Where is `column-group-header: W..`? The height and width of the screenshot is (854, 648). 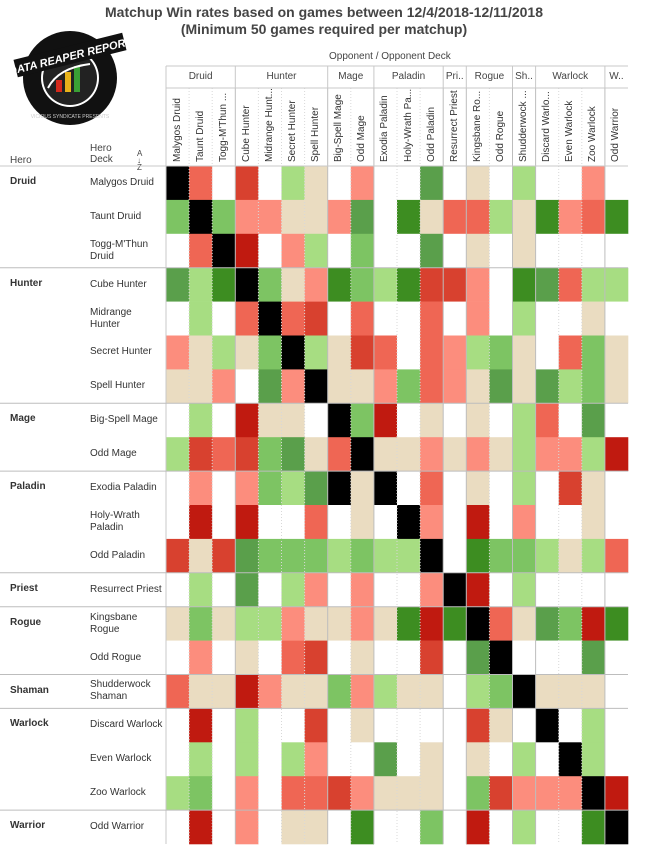 column-group-header: W.. is located at coordinates (616, 76).